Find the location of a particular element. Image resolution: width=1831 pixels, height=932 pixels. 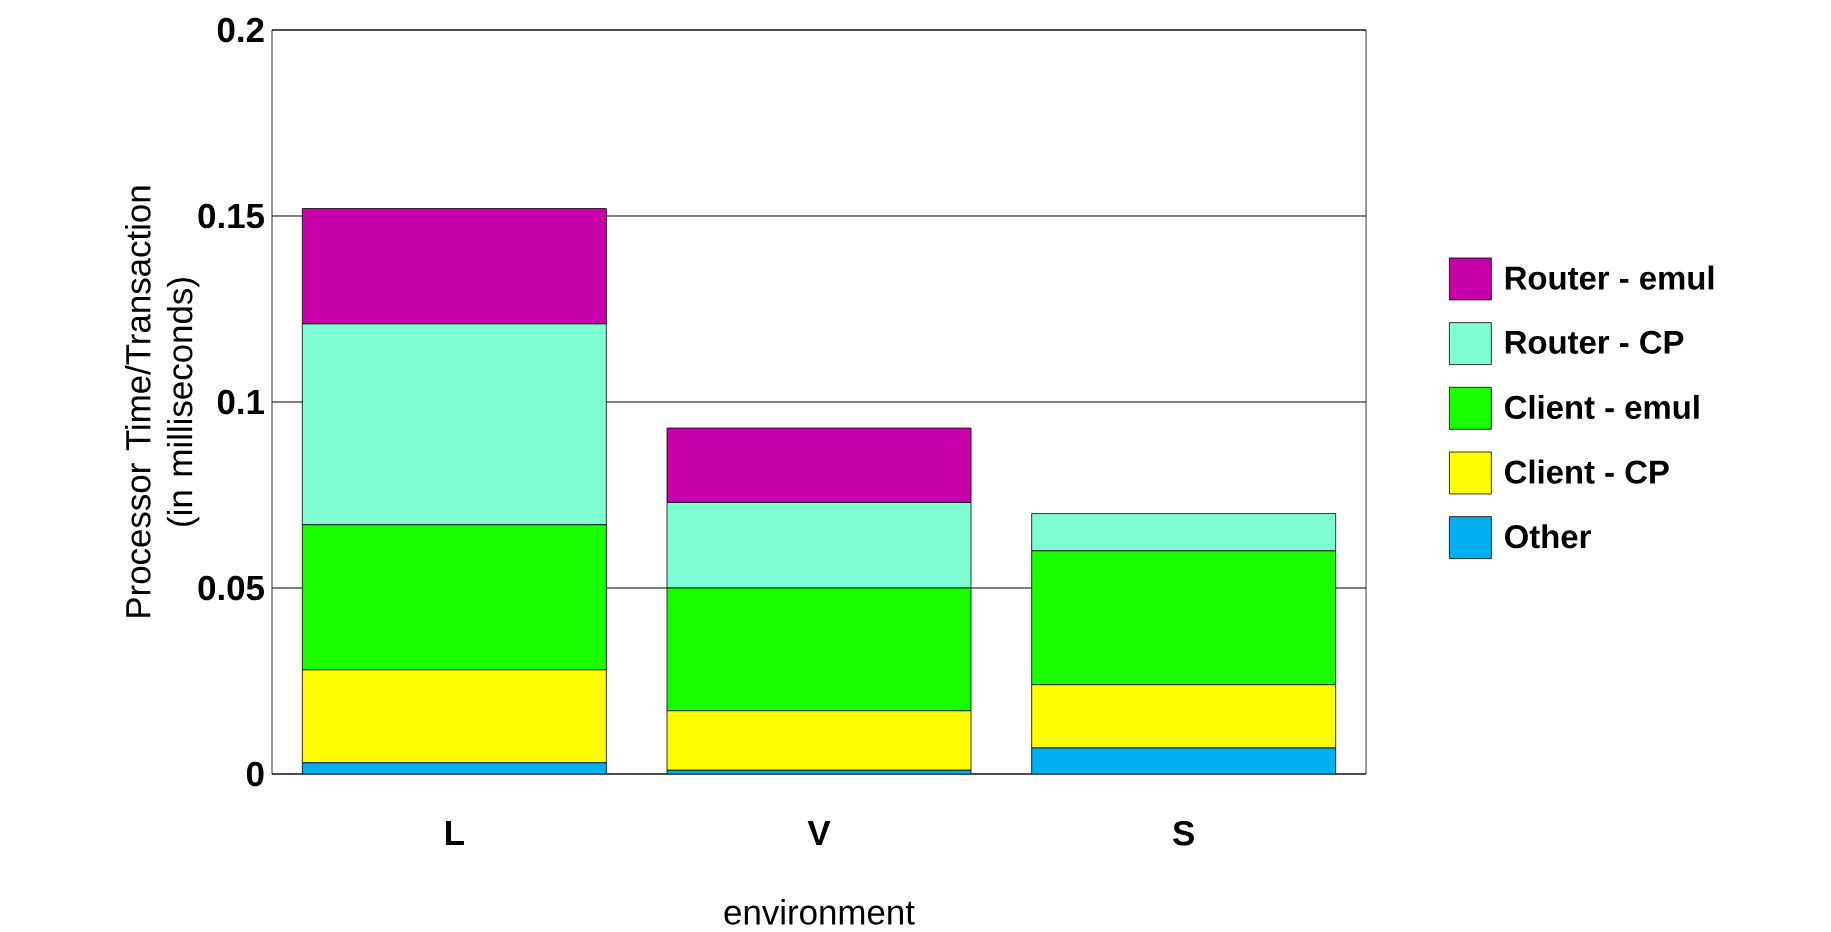

x-tick-label: S is located at coordinates (1183, 833).